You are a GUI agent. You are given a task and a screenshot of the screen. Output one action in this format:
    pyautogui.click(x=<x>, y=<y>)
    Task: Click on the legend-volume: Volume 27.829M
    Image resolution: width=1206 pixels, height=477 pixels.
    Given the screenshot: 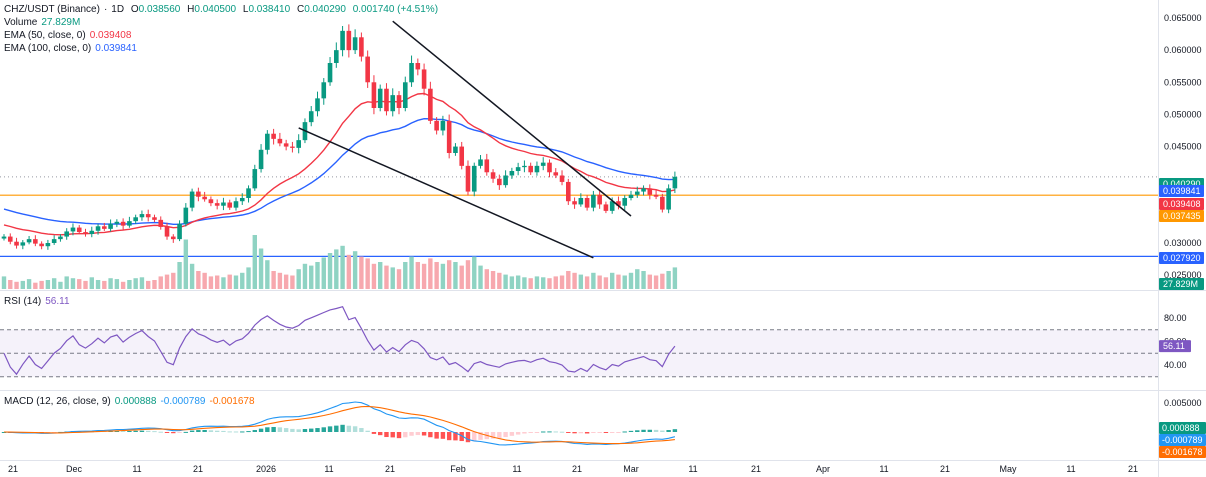 What is the action you would take?
    pyautogui.click(x=42, y=22)
    